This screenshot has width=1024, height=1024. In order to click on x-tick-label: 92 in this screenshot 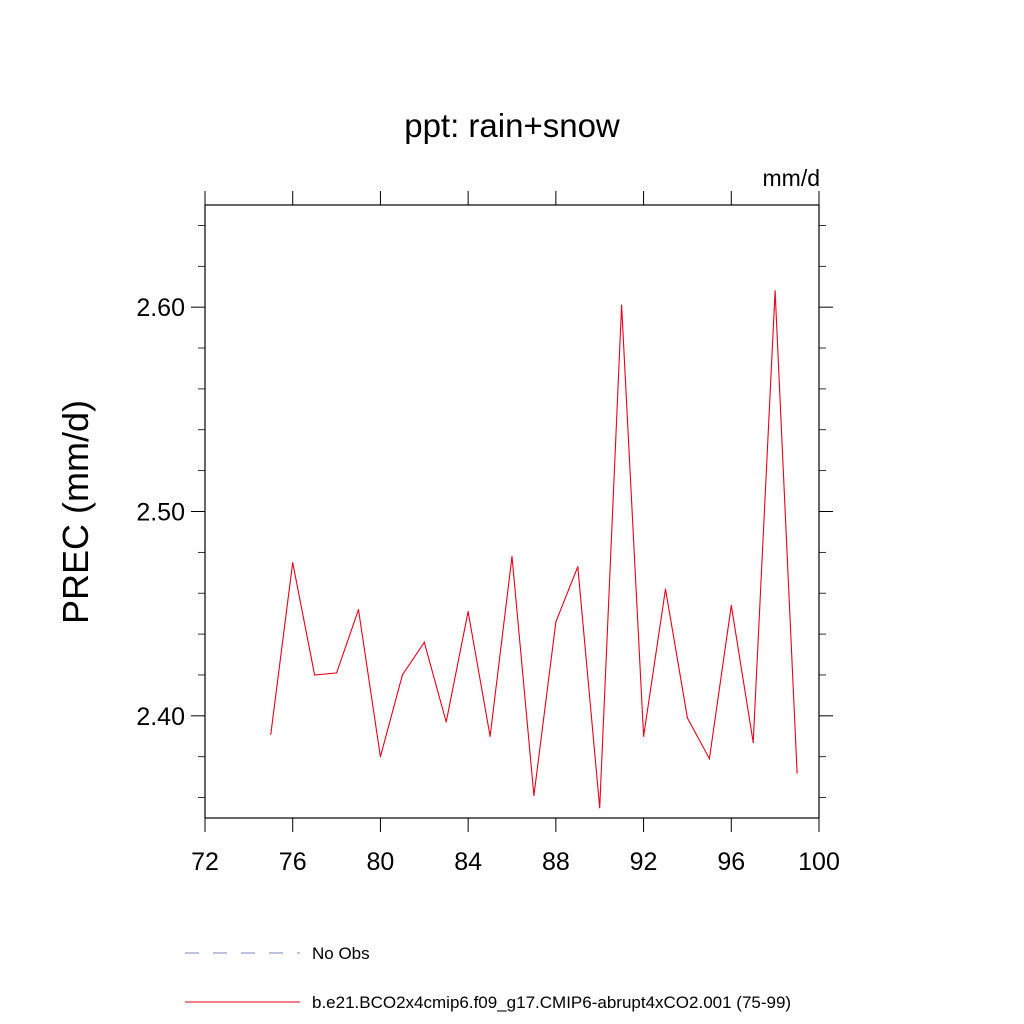, I will do `click(644, 862)`.